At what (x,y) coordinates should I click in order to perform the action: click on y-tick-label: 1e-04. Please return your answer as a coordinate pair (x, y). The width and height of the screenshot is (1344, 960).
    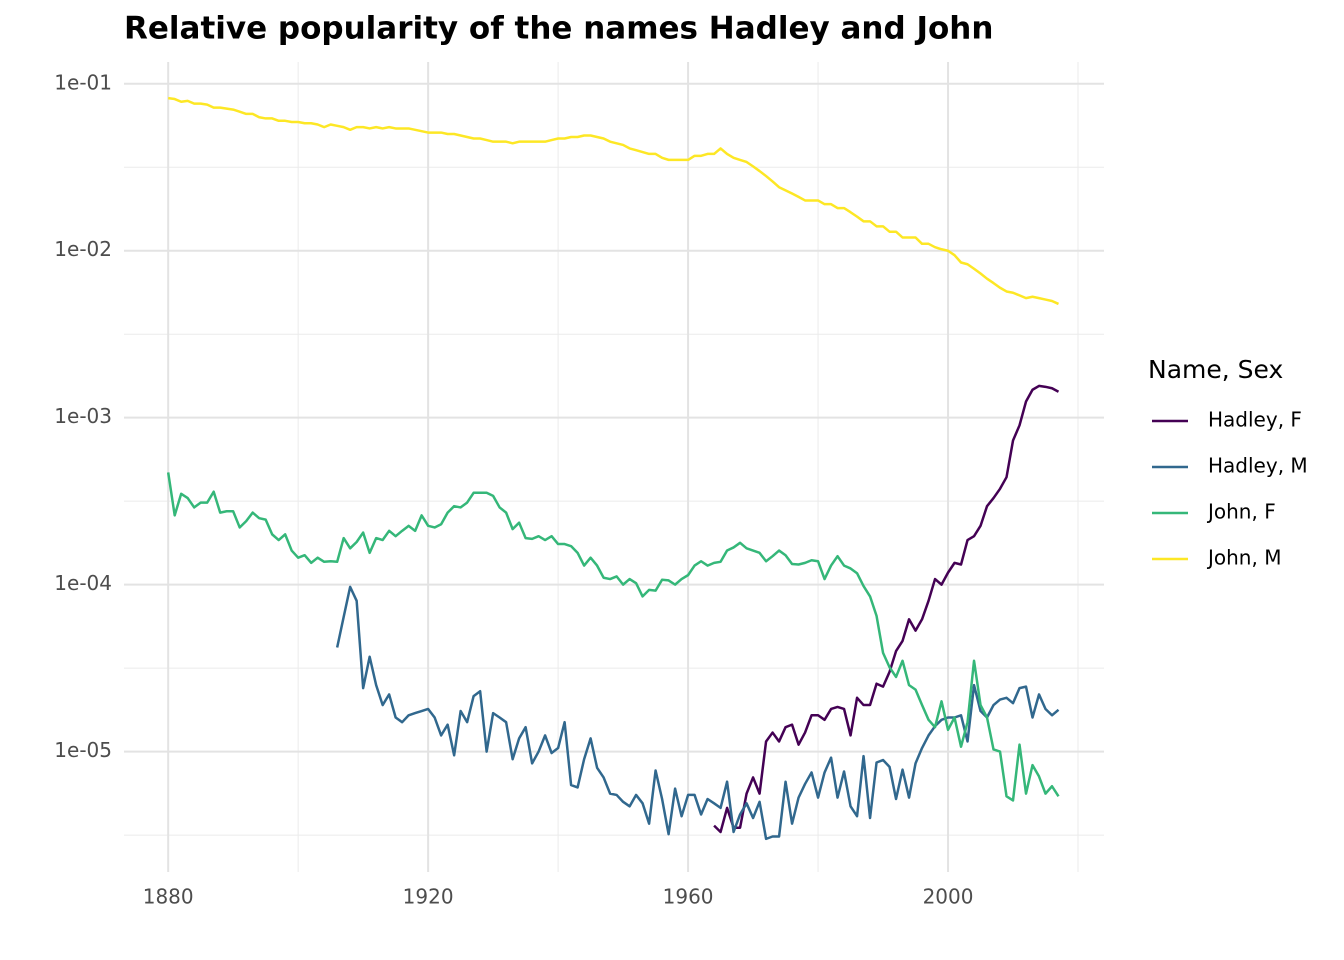
    Looking at the image, I should click on (83, 583).